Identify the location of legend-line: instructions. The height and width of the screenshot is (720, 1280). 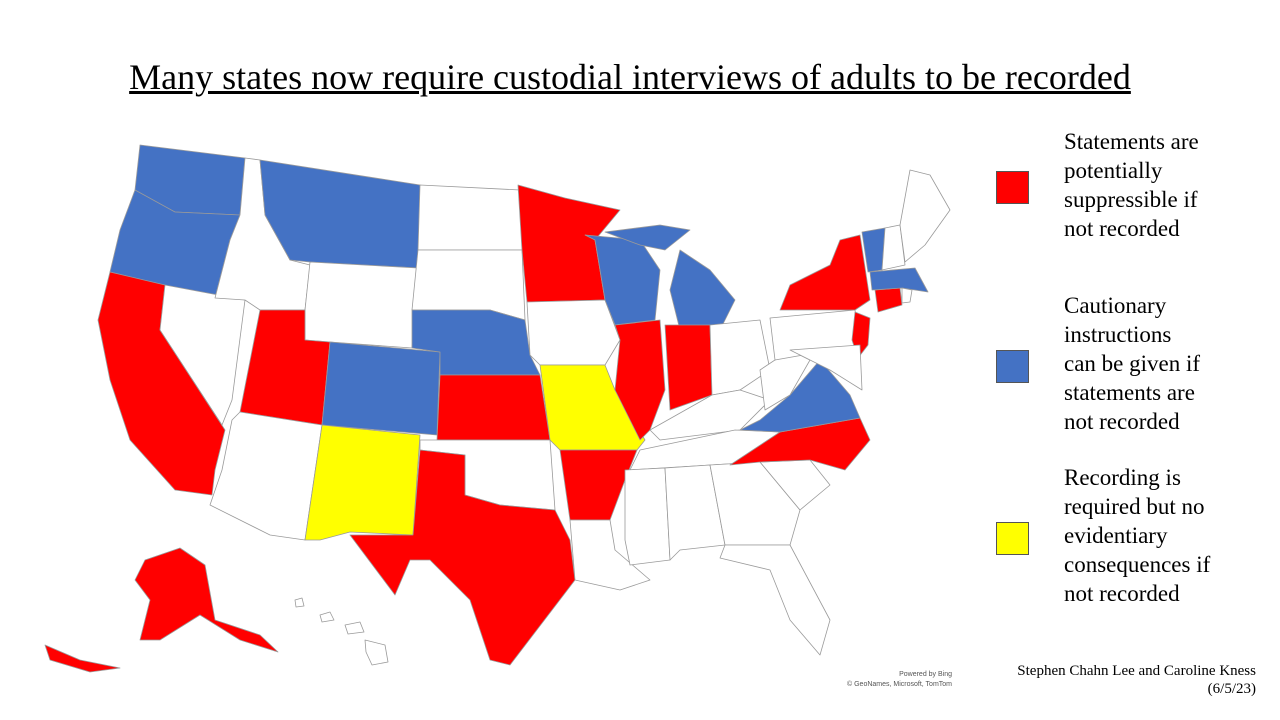
(1118, 334).